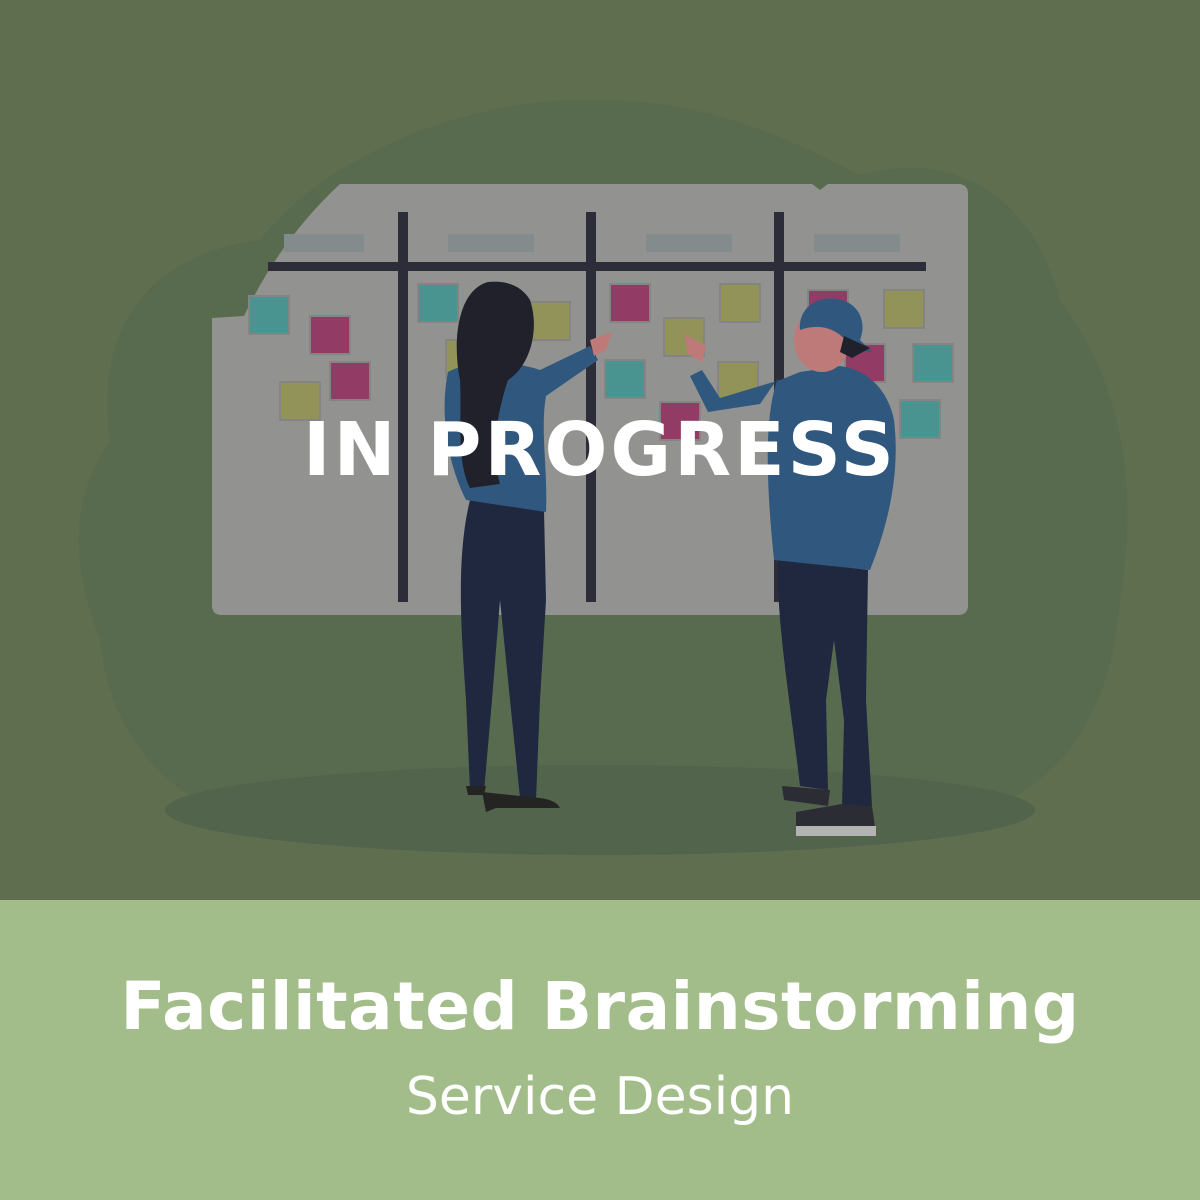  Describe the element at coordinates (600, 1006) in the screenshot. I see `card-title: Facilitated Brainstorming` at that location.